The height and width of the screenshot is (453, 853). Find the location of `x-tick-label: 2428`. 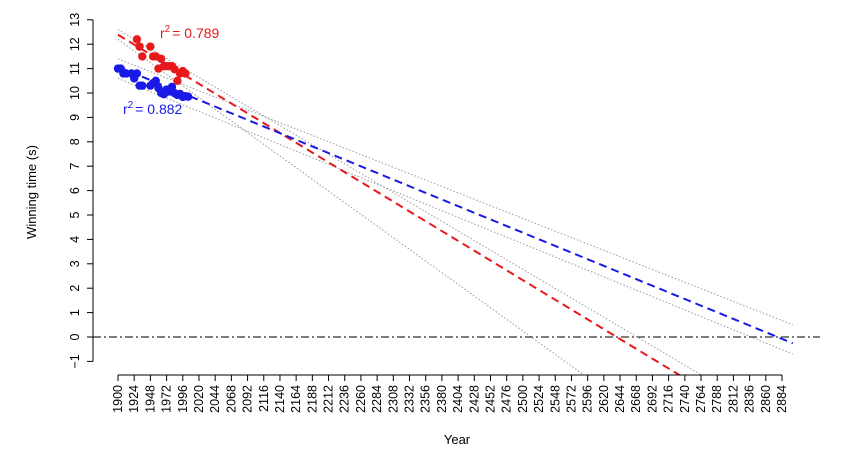

x-tick-label: 2428 is located at coordinates (474, 399).